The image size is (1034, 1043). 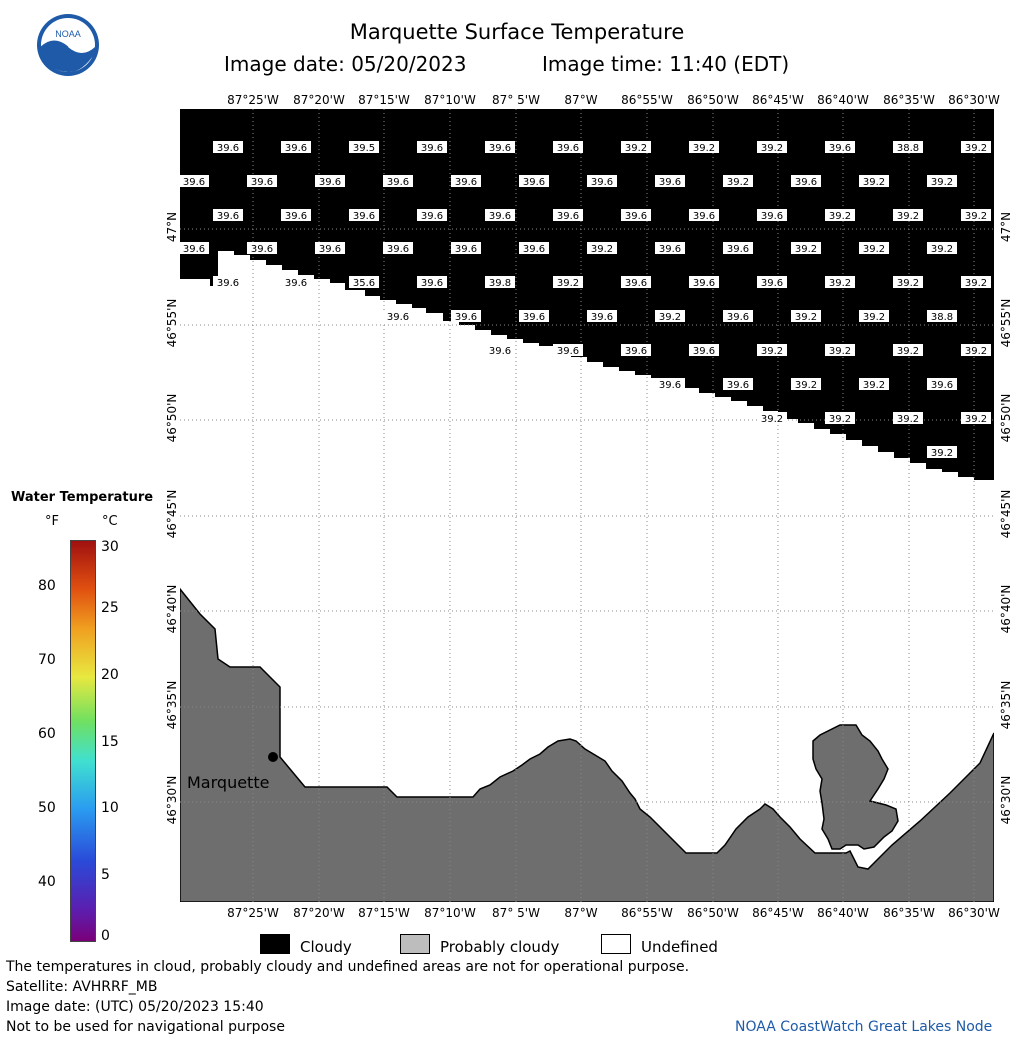 What do you see at coordinates (908, 147) in the screenshot?
I see `temperature-reading: 38.8` at bounding box center [908, 147].